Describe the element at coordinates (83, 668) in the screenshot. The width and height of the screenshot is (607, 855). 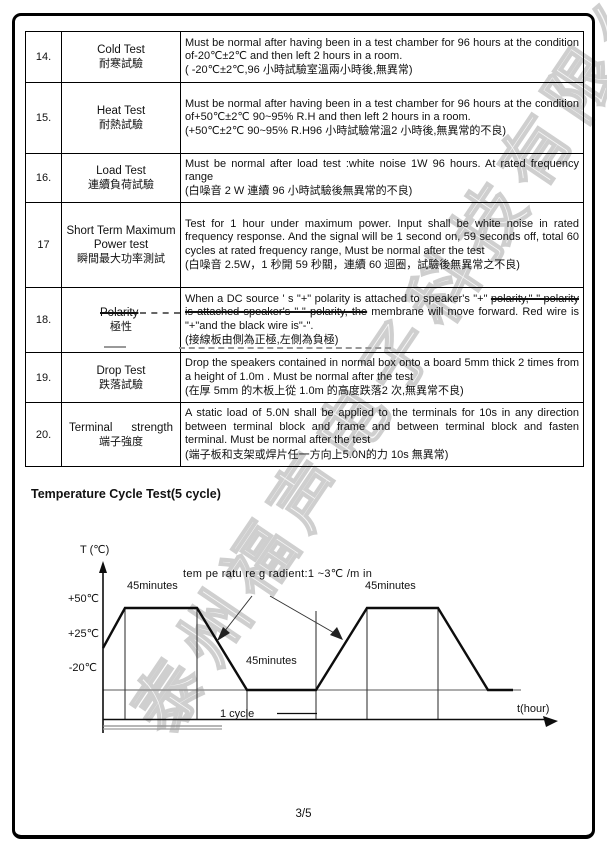
I see `chart-tick-minus20: -20℃` at that location.